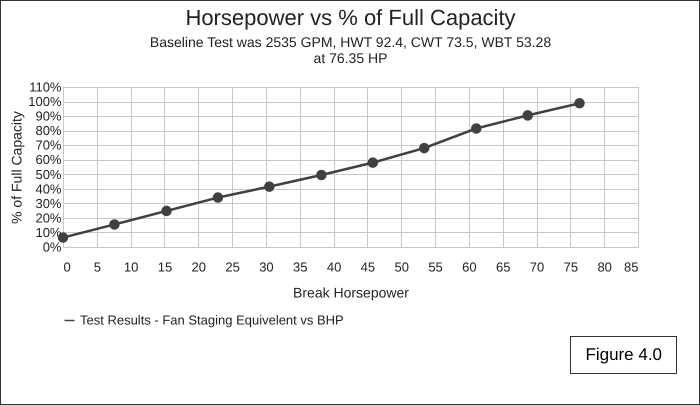 Image resolution: width=700 pixels, height=405 pixels. What do you see at coordinates (537, 267) in the screenshot?
I see `x-tick-label: 70` at bounding box center [537, 267].